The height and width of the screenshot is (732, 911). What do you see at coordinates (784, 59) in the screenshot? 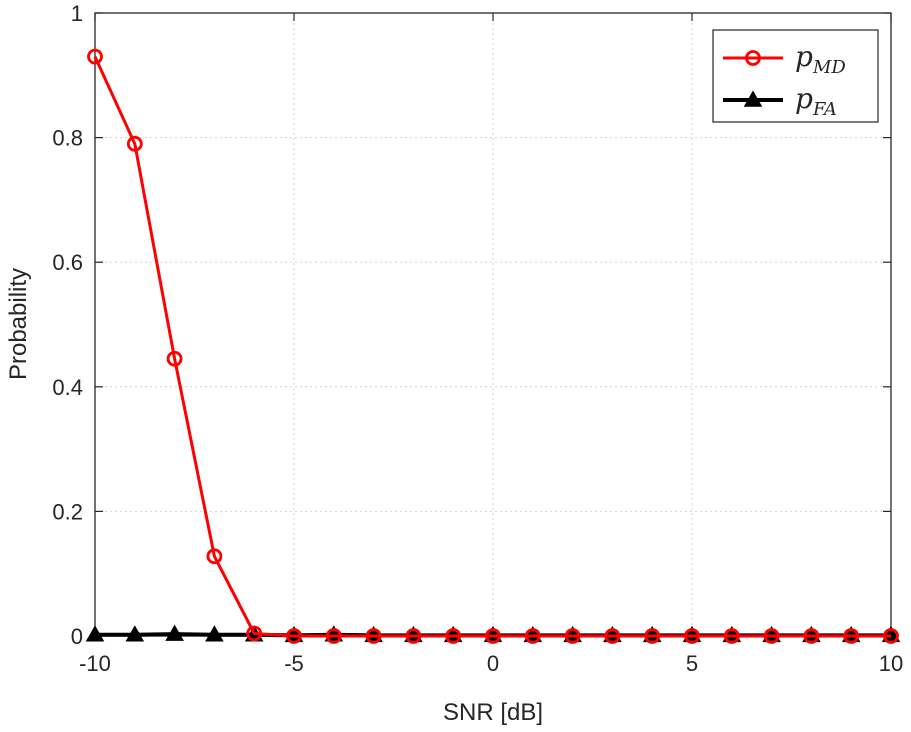
I see `legend-entry: pMD` at bounding box center [784, 59].